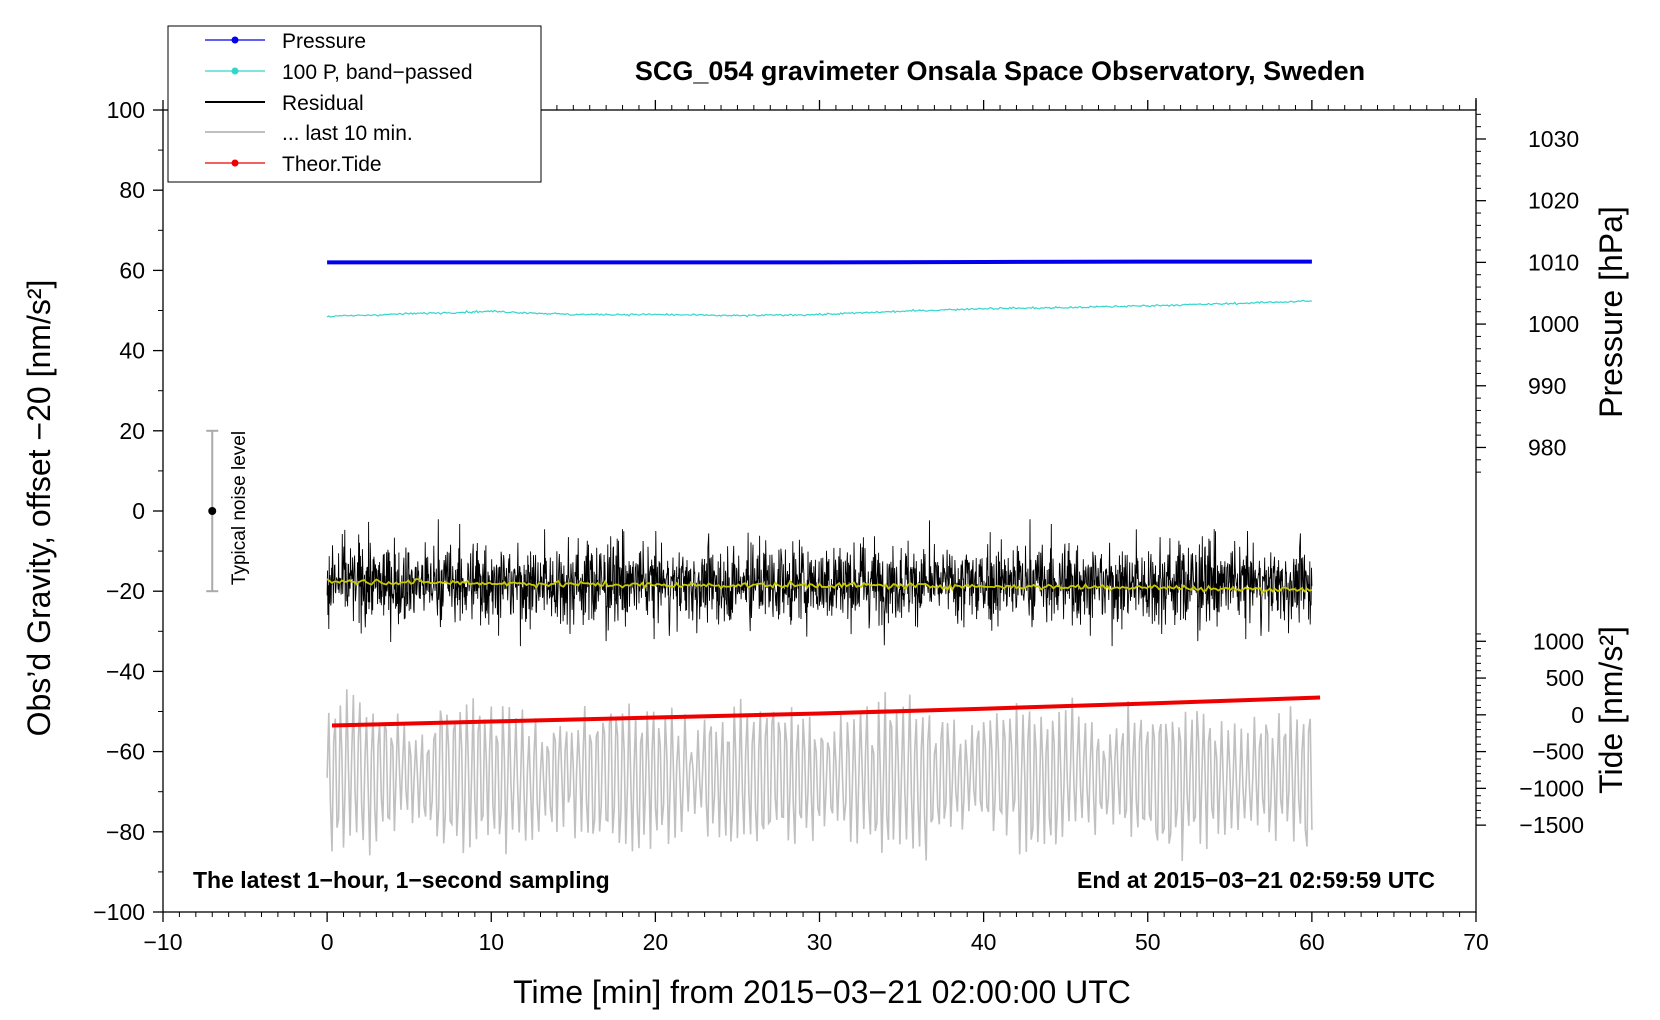 The height and width of the screenshot is (1020, 1660). Describe the element at coordinates (235, 71) in the screenshot. I see `legend-marker-band-passed` at that location.